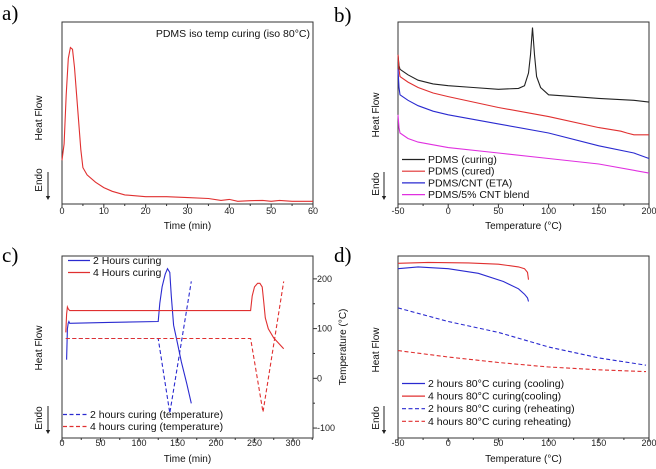  I want to click on x-tick-label: 30, so click(187, 211).